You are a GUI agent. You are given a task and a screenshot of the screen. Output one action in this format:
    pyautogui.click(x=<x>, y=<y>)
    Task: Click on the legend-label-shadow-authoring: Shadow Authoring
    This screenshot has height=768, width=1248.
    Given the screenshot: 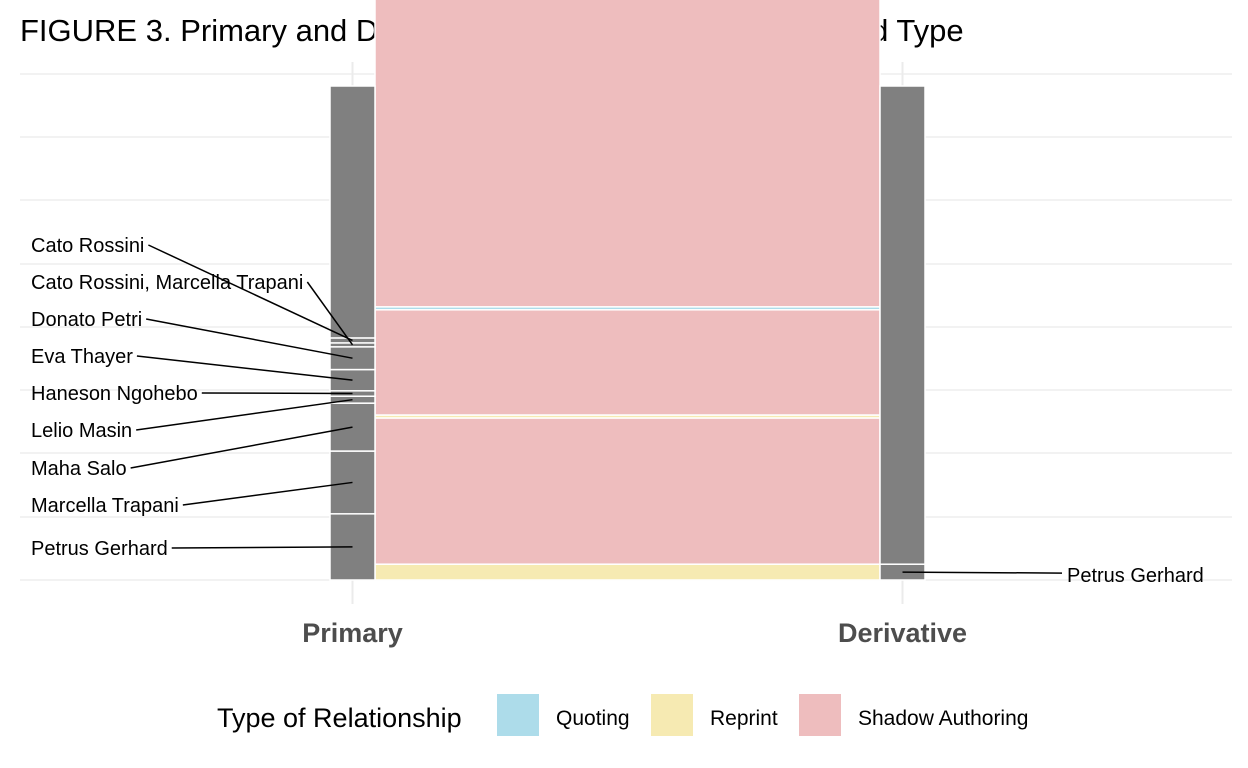 What is the action you would take?
    pyautogui.click(x=943, y=718)
    